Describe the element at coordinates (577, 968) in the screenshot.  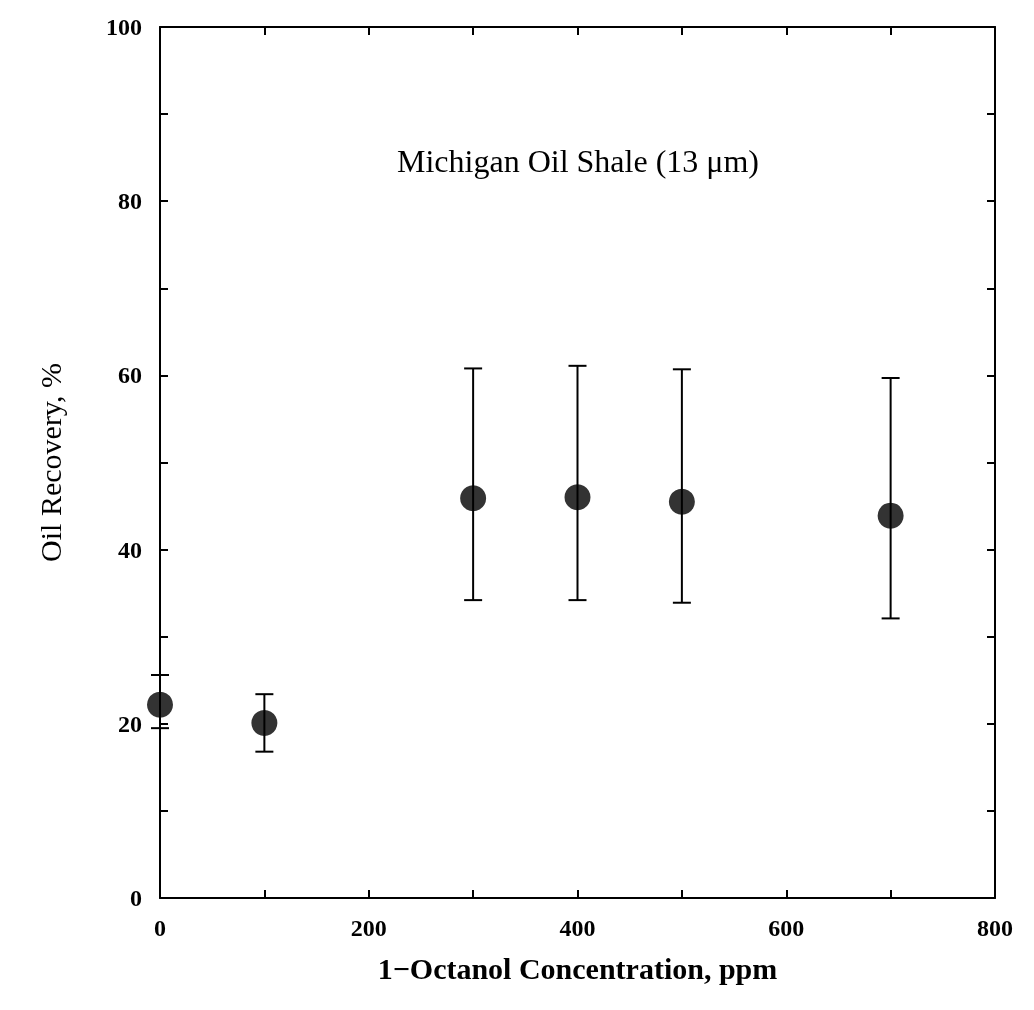
I see `x-axis-title: 1−Octanol Concentration, ppm` at that location.